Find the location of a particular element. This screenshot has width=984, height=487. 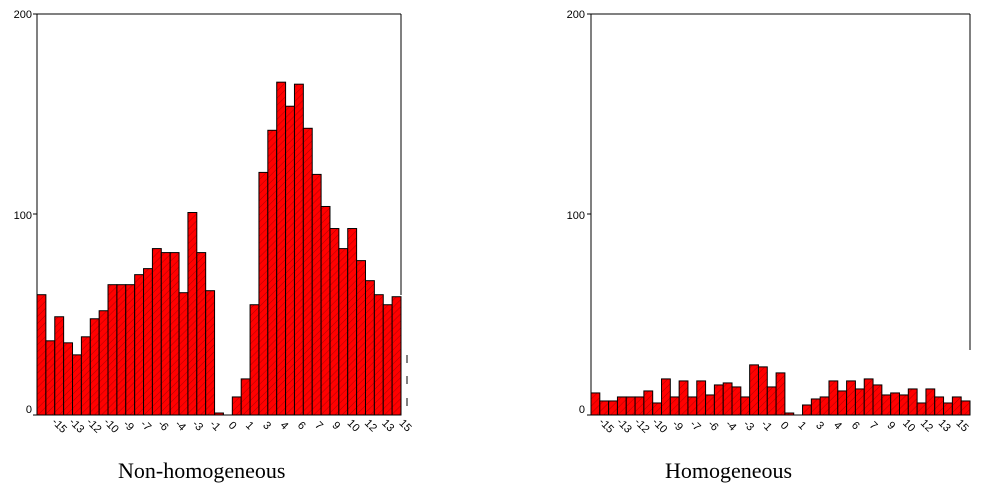

x-tick-label: 3 is located at coordinates (819, 425).